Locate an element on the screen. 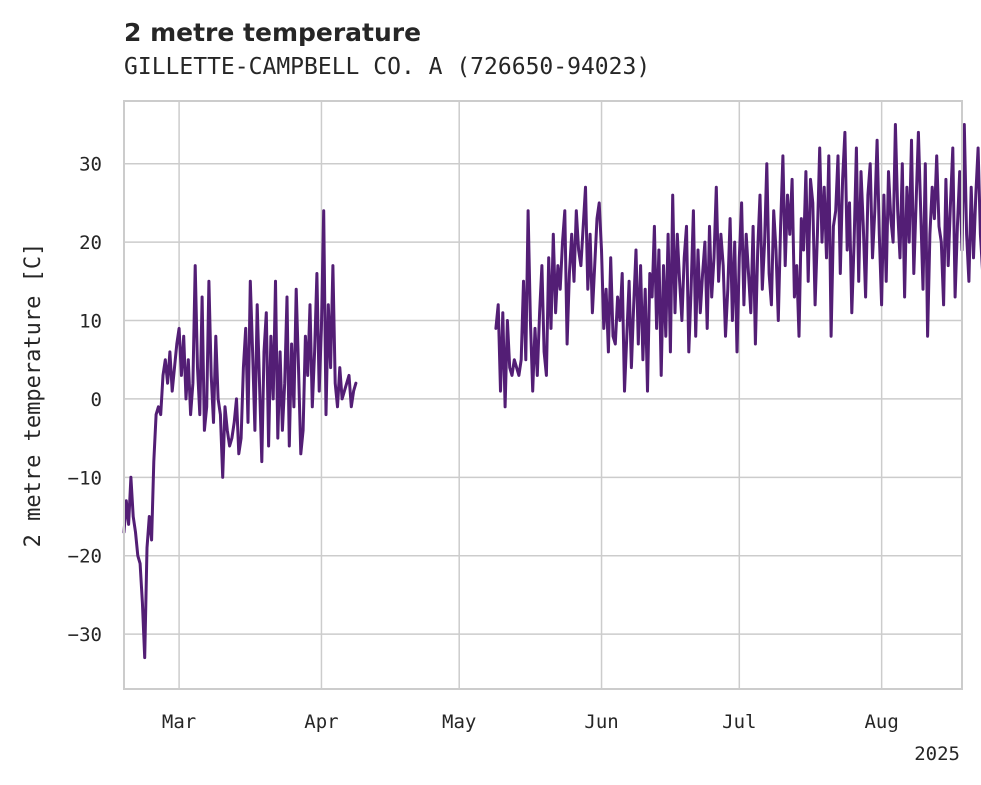  x-tick-label: Mar is located at coordinates (179, 722).